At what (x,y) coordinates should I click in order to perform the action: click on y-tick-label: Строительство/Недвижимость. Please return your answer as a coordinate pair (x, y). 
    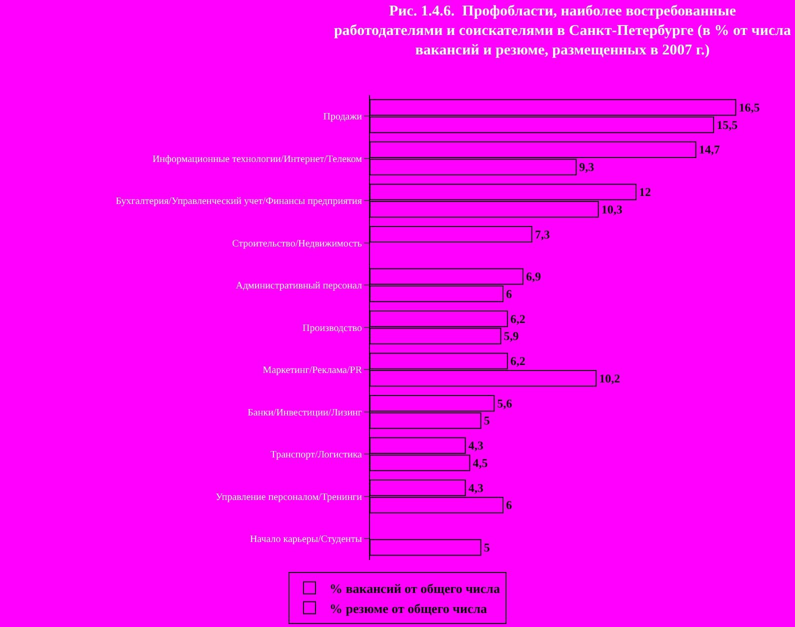
    Looking at the image, I should click on (297, 244).